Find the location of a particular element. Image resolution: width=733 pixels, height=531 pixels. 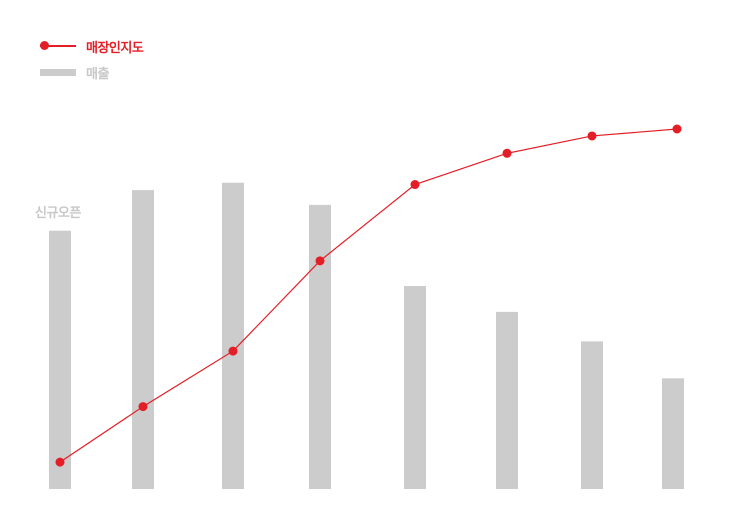

legend: 매장인지도 매출 is located at coordinates (92, 62).